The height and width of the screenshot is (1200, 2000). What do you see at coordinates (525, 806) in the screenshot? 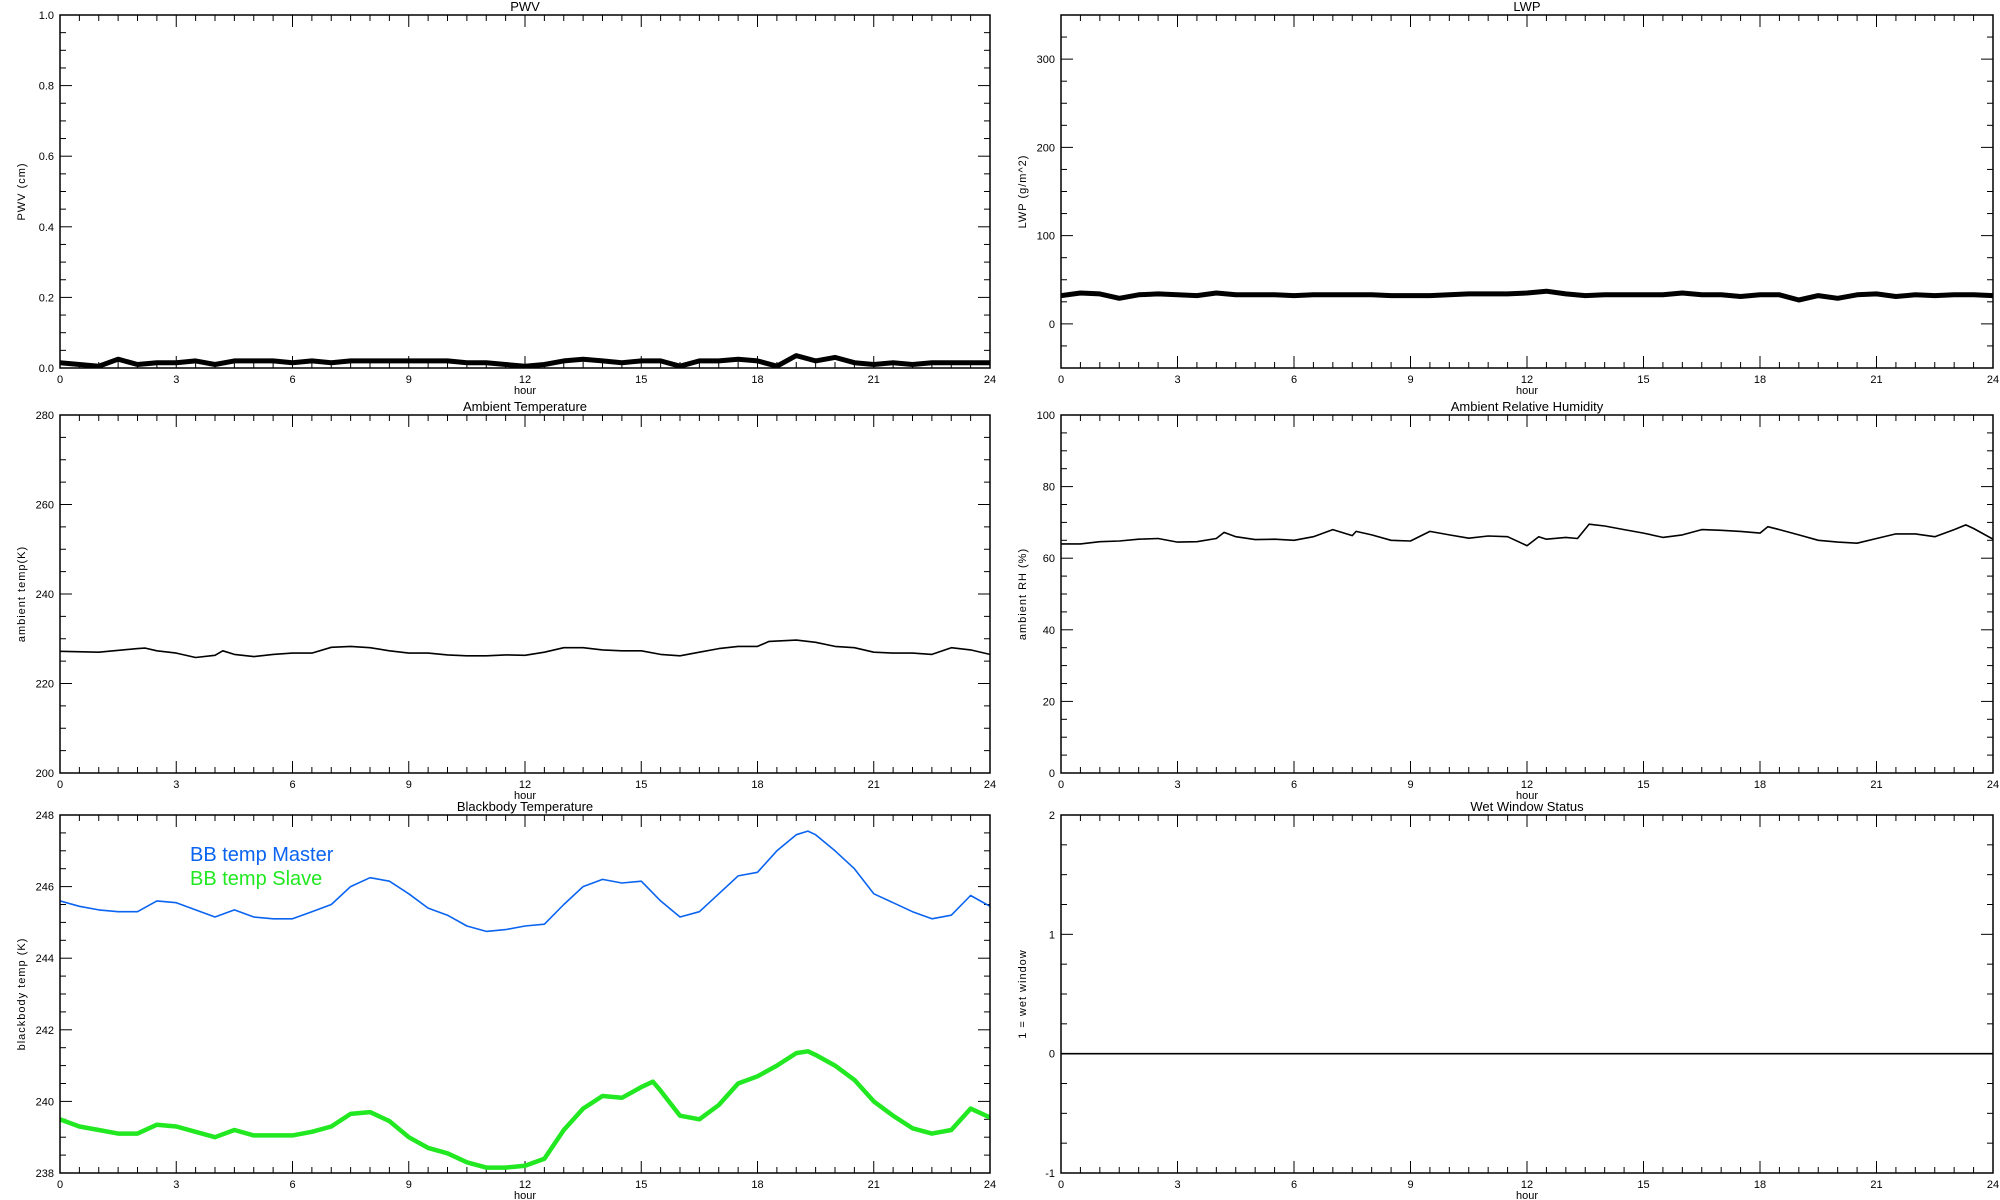
I see `chart-title: Blackbody Temperature` at bounding box center [525, 806].